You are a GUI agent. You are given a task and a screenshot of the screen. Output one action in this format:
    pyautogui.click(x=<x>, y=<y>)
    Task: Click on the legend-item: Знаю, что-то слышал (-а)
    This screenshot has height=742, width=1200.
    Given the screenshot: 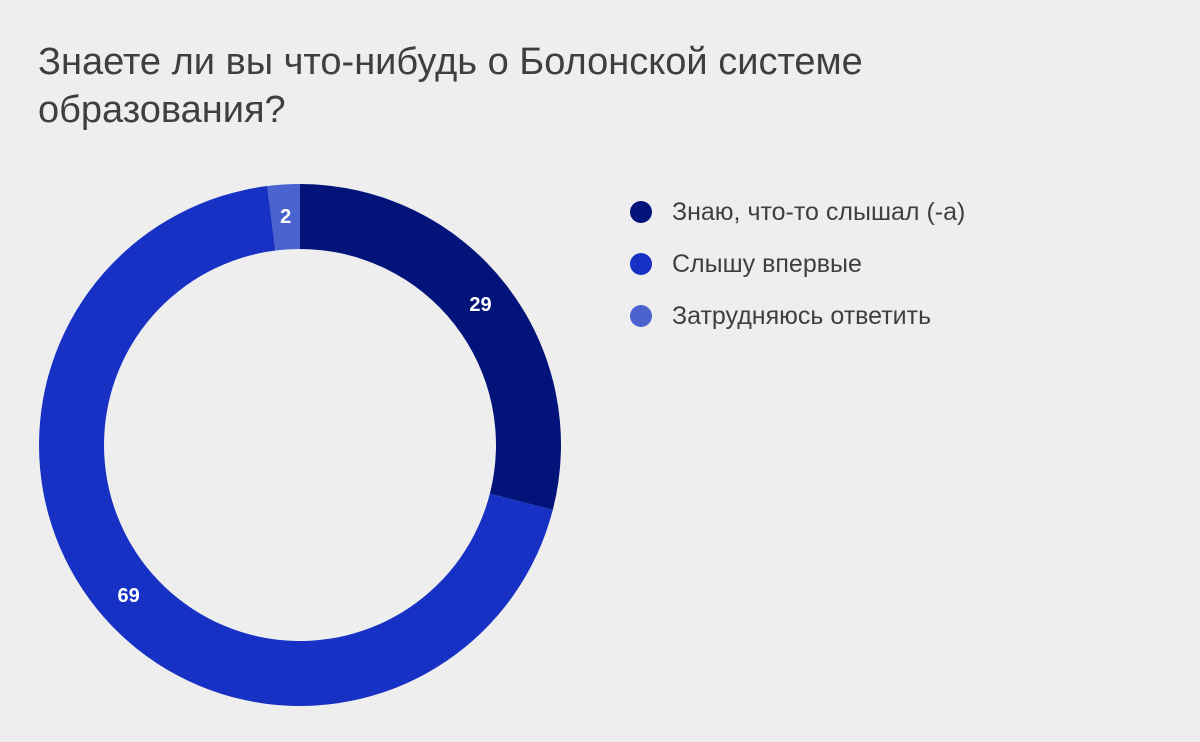 What is the action you would take?
    pyautogui.click(x=797, y=212)
    